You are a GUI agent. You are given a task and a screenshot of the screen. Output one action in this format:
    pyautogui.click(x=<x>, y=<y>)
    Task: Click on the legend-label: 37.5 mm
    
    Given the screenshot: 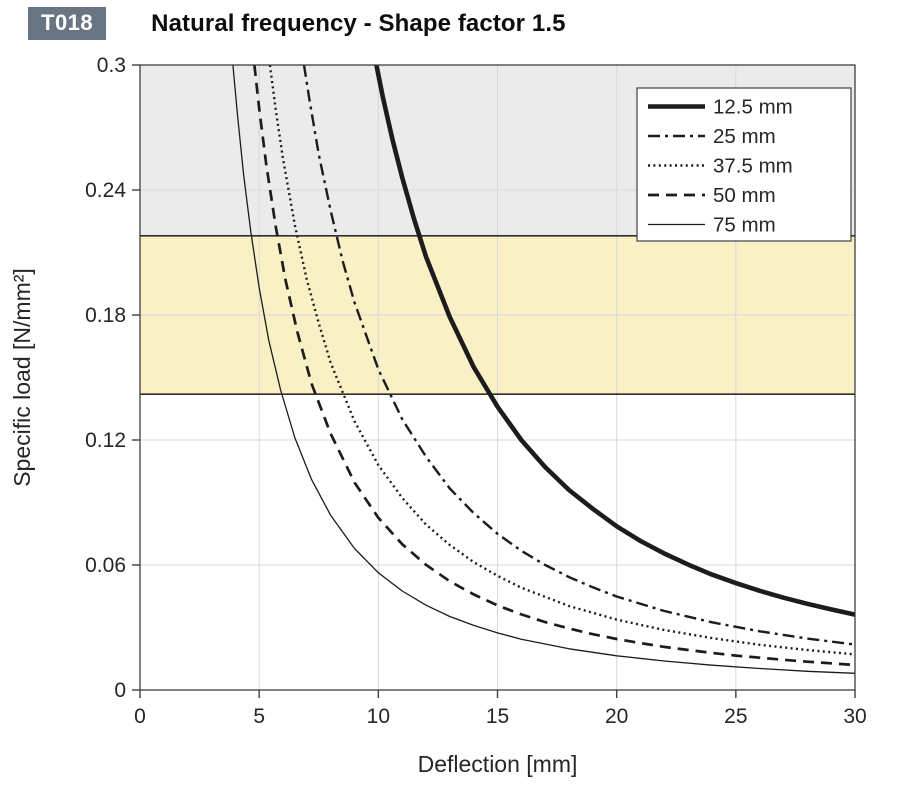 What is the action you would take?
    pyautogui.click(x=753, y=166)
    